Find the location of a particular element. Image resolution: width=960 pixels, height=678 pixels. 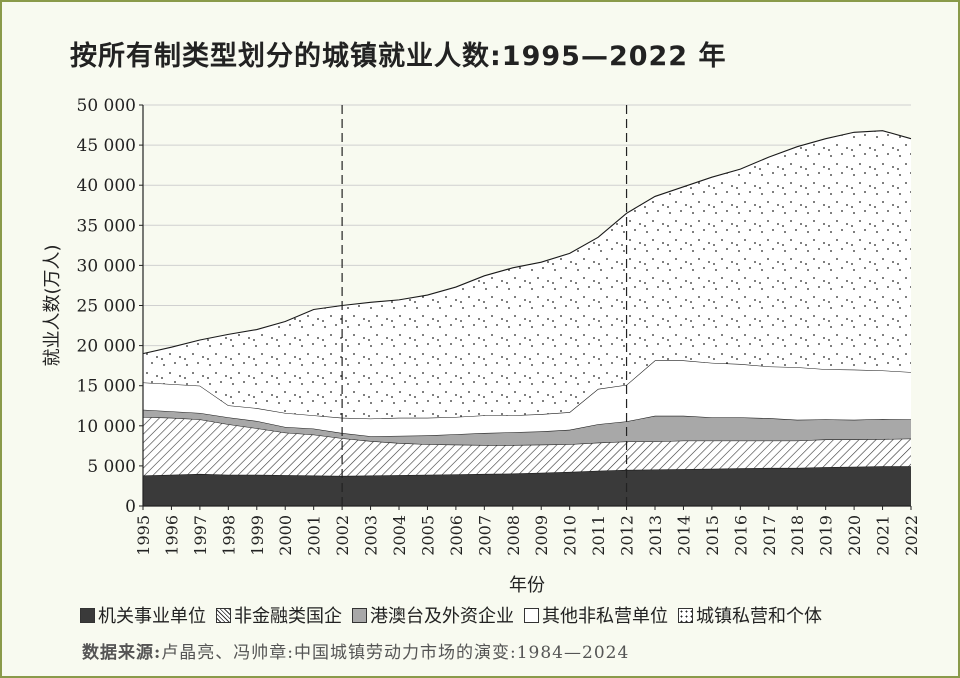

legend-item: 非金融类国企 is located at coordinates (279, 615).